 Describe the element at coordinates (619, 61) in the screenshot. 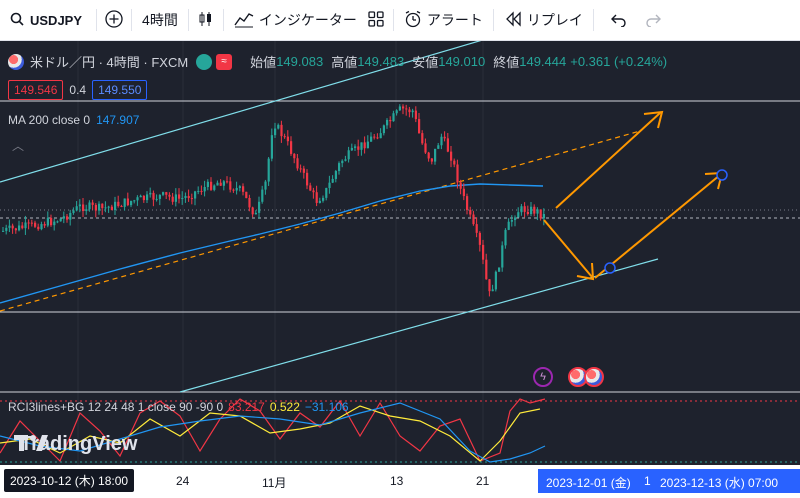

I see `change-value: +0.361 (+0.24%)` at that location.